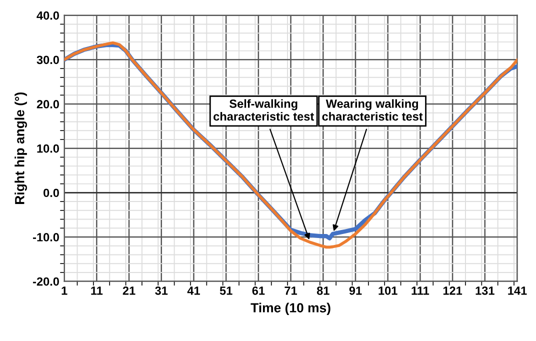 The height and width of the screenshot is (341, 536). Describe the element at coordinates (452, 290) in the screenshot. I see `x-tick-label: 121` at that location.